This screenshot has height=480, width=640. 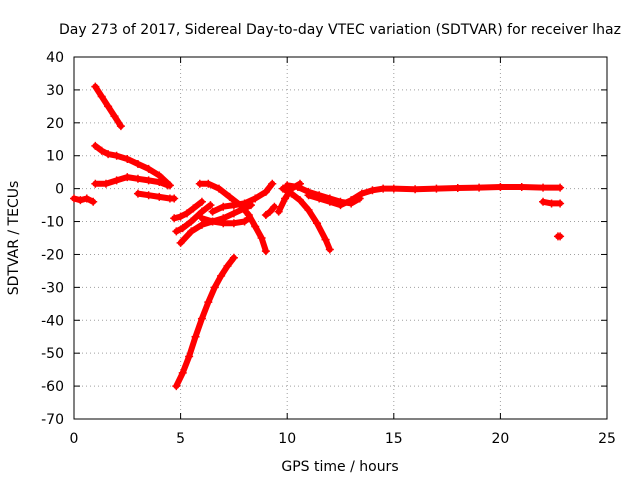 What do you see at coordinates (55, 58) in the screenshot?
I see `y-tick-label: 40` at bounding box center [55, 58].